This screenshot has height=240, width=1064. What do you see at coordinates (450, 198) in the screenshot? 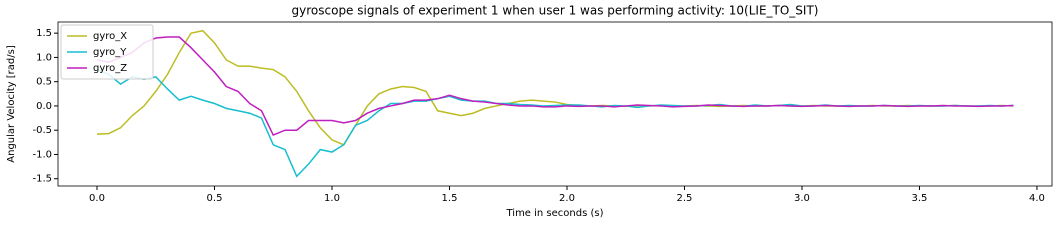
I see `x-tick-label: 1.5` at bounding box center [450, 198].